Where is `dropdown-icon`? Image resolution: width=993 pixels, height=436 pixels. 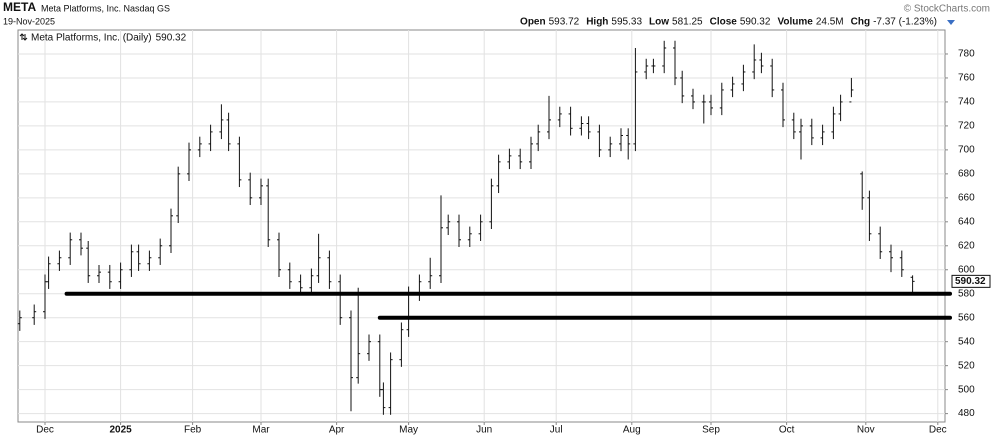 dropdown-icon is located at coordinates (951, 22).